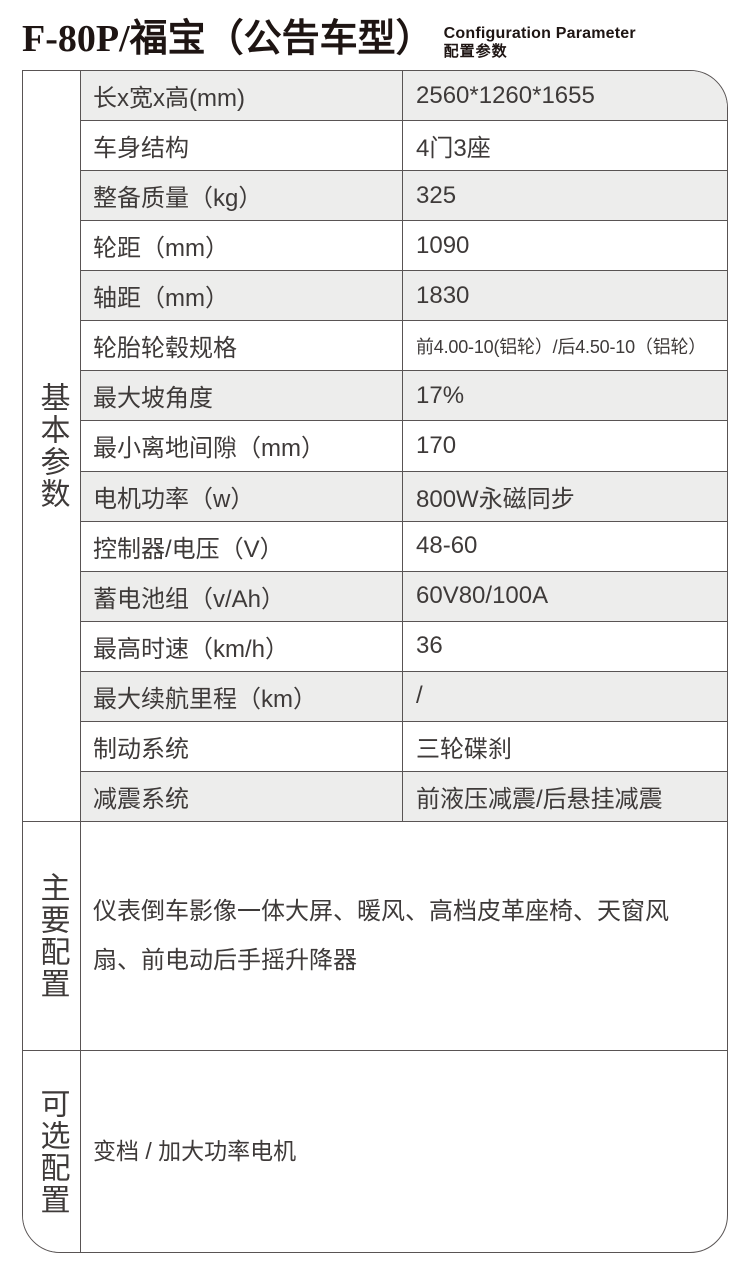 This screenshot has height=1280, width=750. I want to click on spec-row-max-range: 最大续航里程（km） /, so click(404, 695).